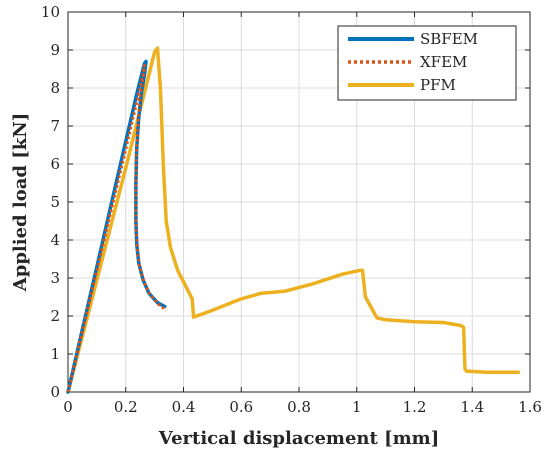 The image size is (550, 457). Describe the element at coordinates (55, 240) in the screenshot. I see `y-tick-label: 4` at that location.